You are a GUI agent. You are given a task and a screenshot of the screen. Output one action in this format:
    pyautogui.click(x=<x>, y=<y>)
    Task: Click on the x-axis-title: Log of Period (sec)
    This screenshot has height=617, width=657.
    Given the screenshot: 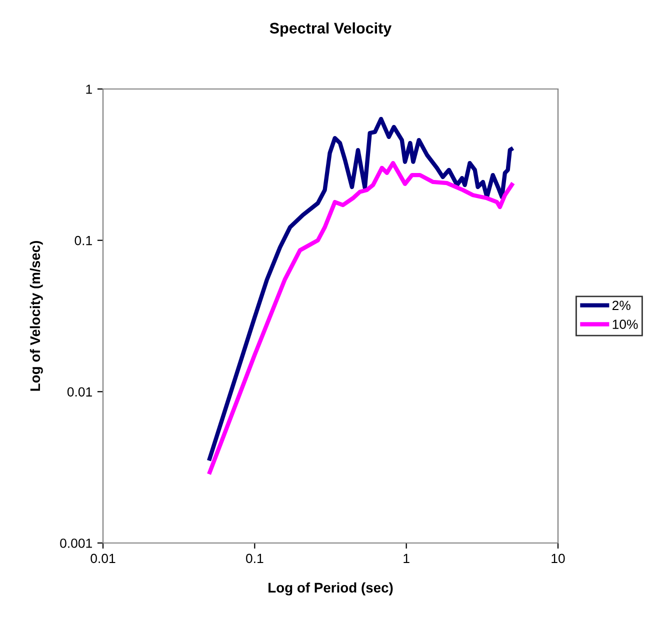 What is the action you would take?
    pyautogui.click(x=330, y=589)
    